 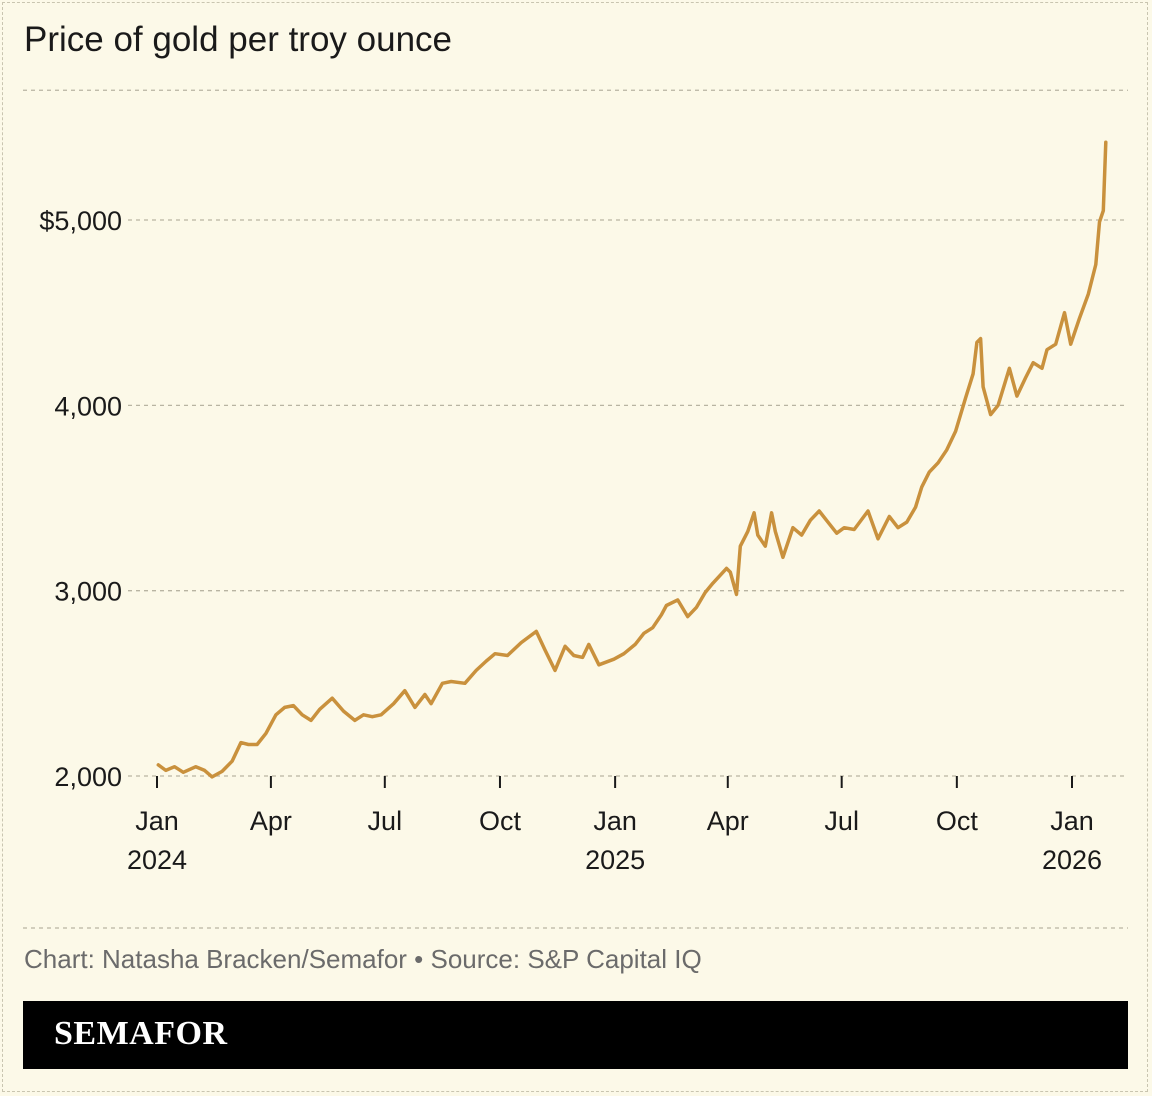 What do you see at coordinates (575, 1035) in the screenshot?
I see `brand-bar: SEMAFOR` at bounding box center [575, 1035].